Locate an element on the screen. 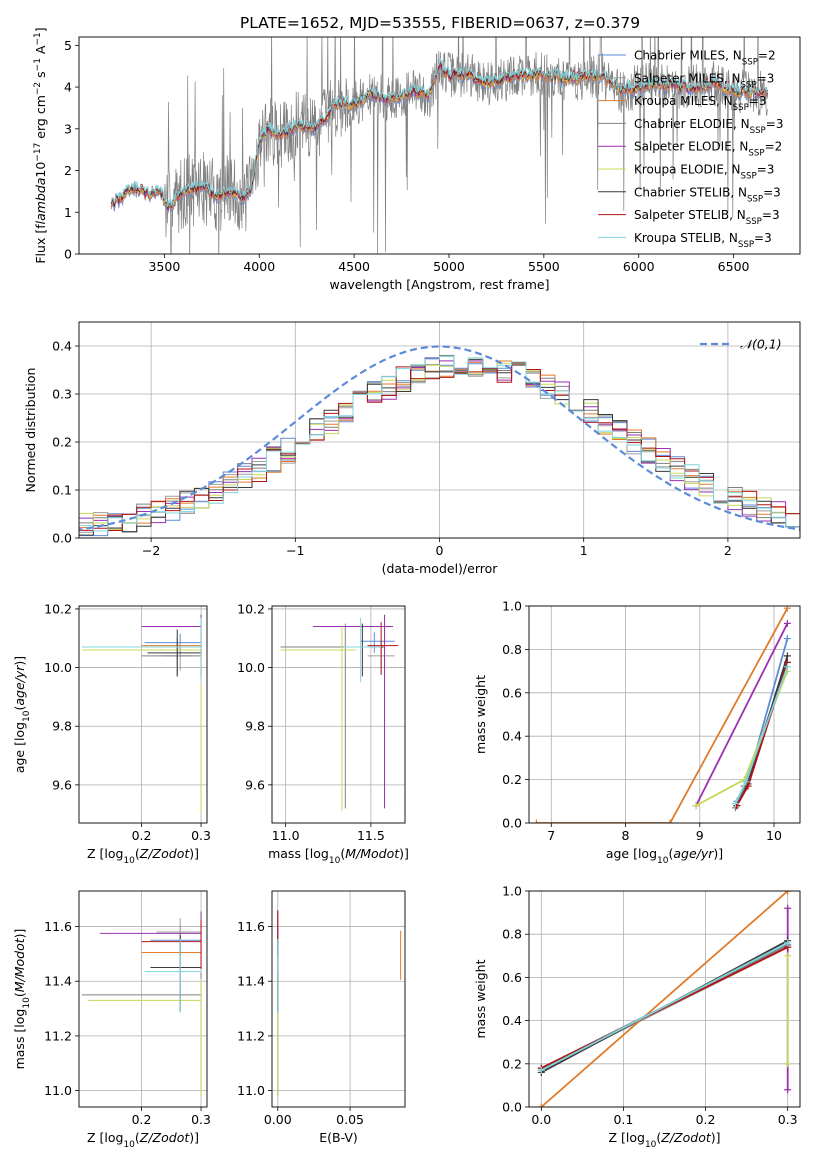  x-tick-label: 5500 is located at coordinates (544, 266).